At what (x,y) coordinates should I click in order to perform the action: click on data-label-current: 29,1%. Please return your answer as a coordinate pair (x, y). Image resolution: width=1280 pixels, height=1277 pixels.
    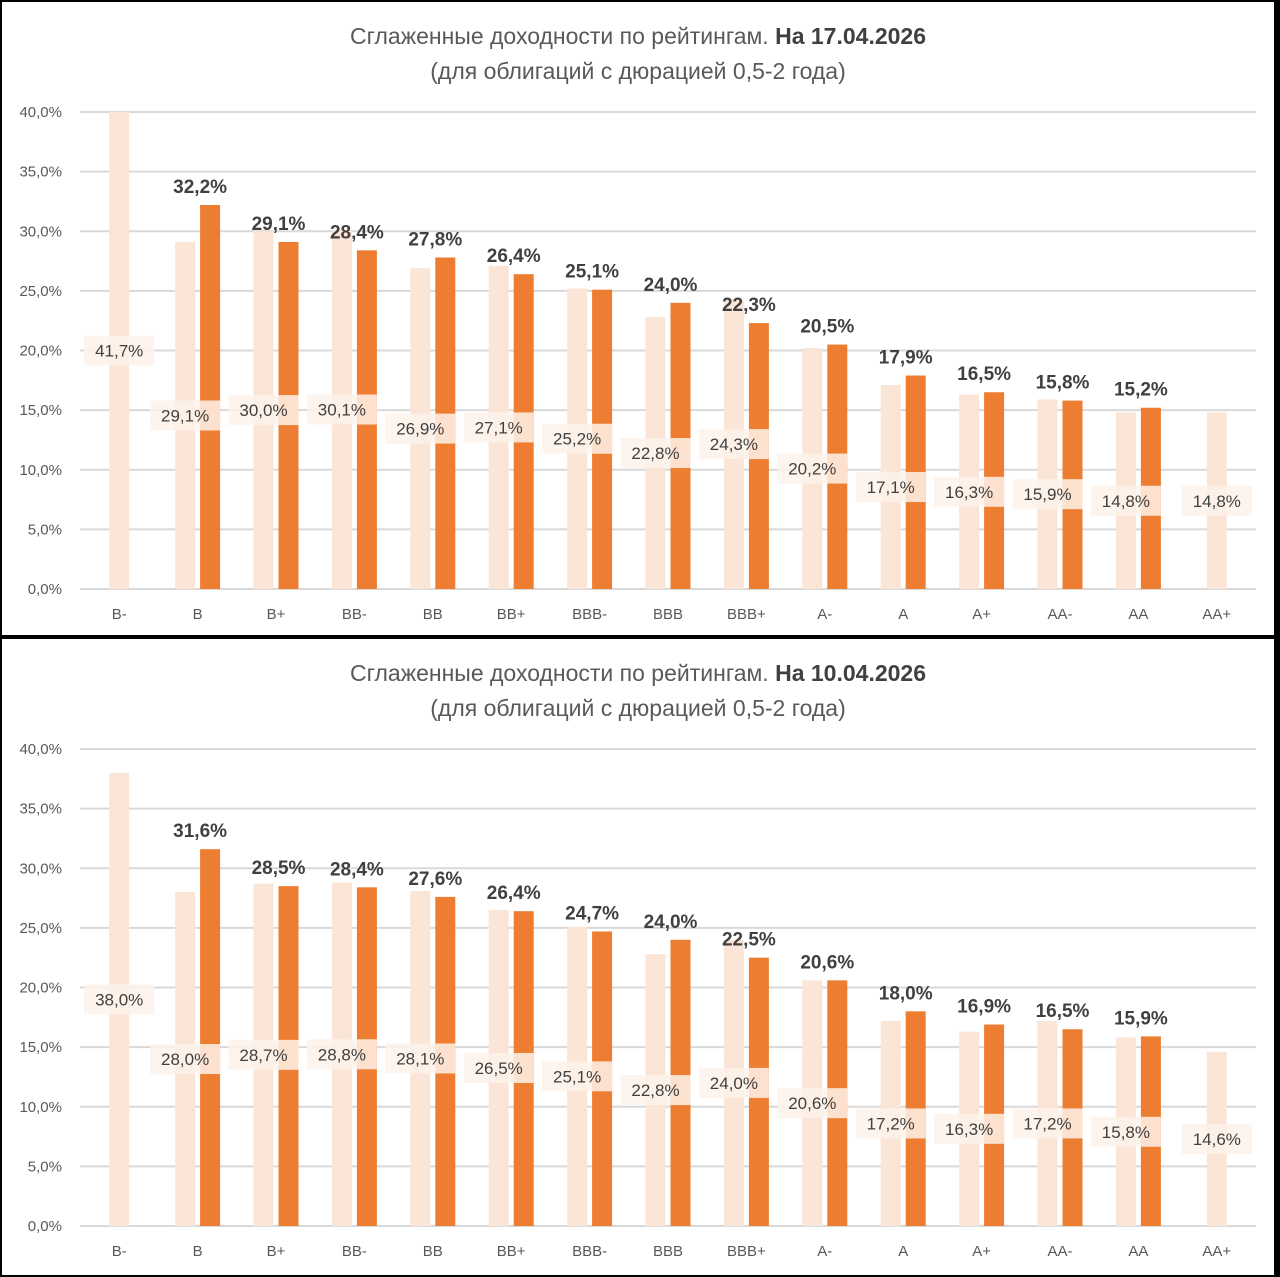
    Looking at the image, I should click on (279, 224).